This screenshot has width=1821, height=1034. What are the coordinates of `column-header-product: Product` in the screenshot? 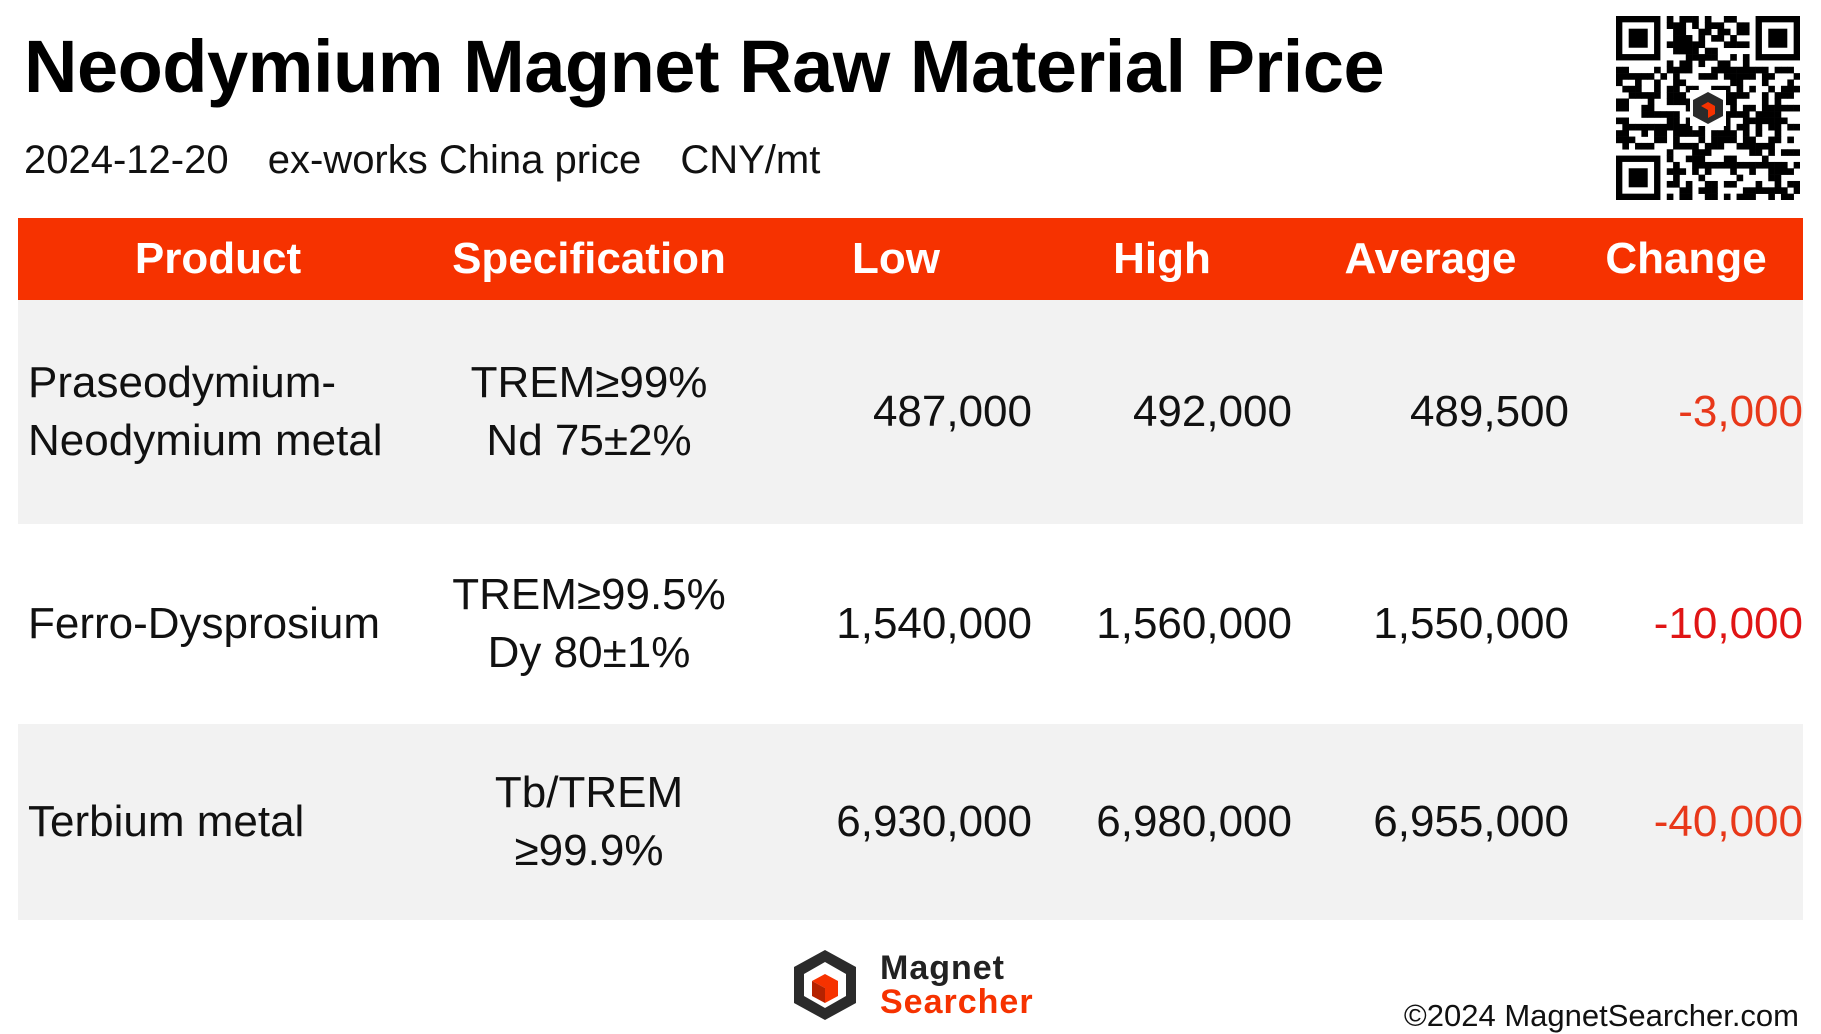 It's located at (218, 258).